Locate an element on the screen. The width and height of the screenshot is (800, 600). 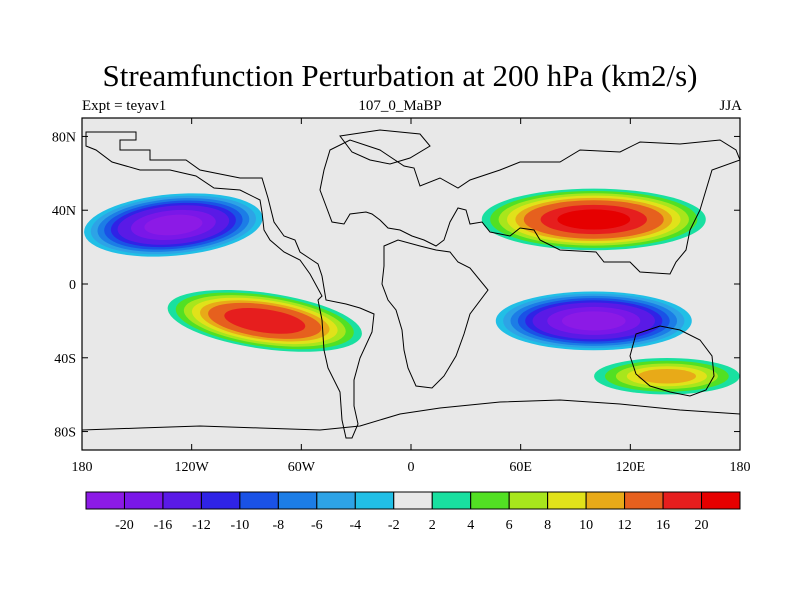
colorbar-label: -16 is located at coordinates (163, 525).